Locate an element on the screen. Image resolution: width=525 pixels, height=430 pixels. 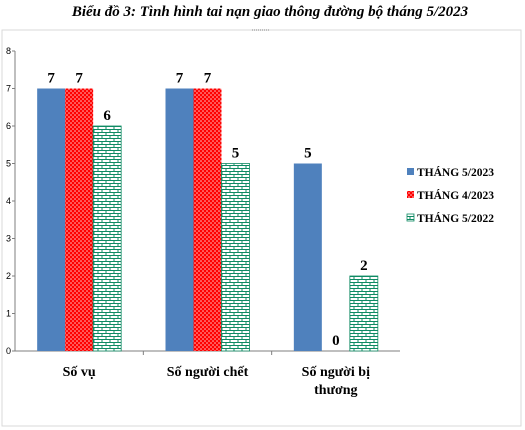
y-tick-label: 2 is located at coordinates (8, 276).